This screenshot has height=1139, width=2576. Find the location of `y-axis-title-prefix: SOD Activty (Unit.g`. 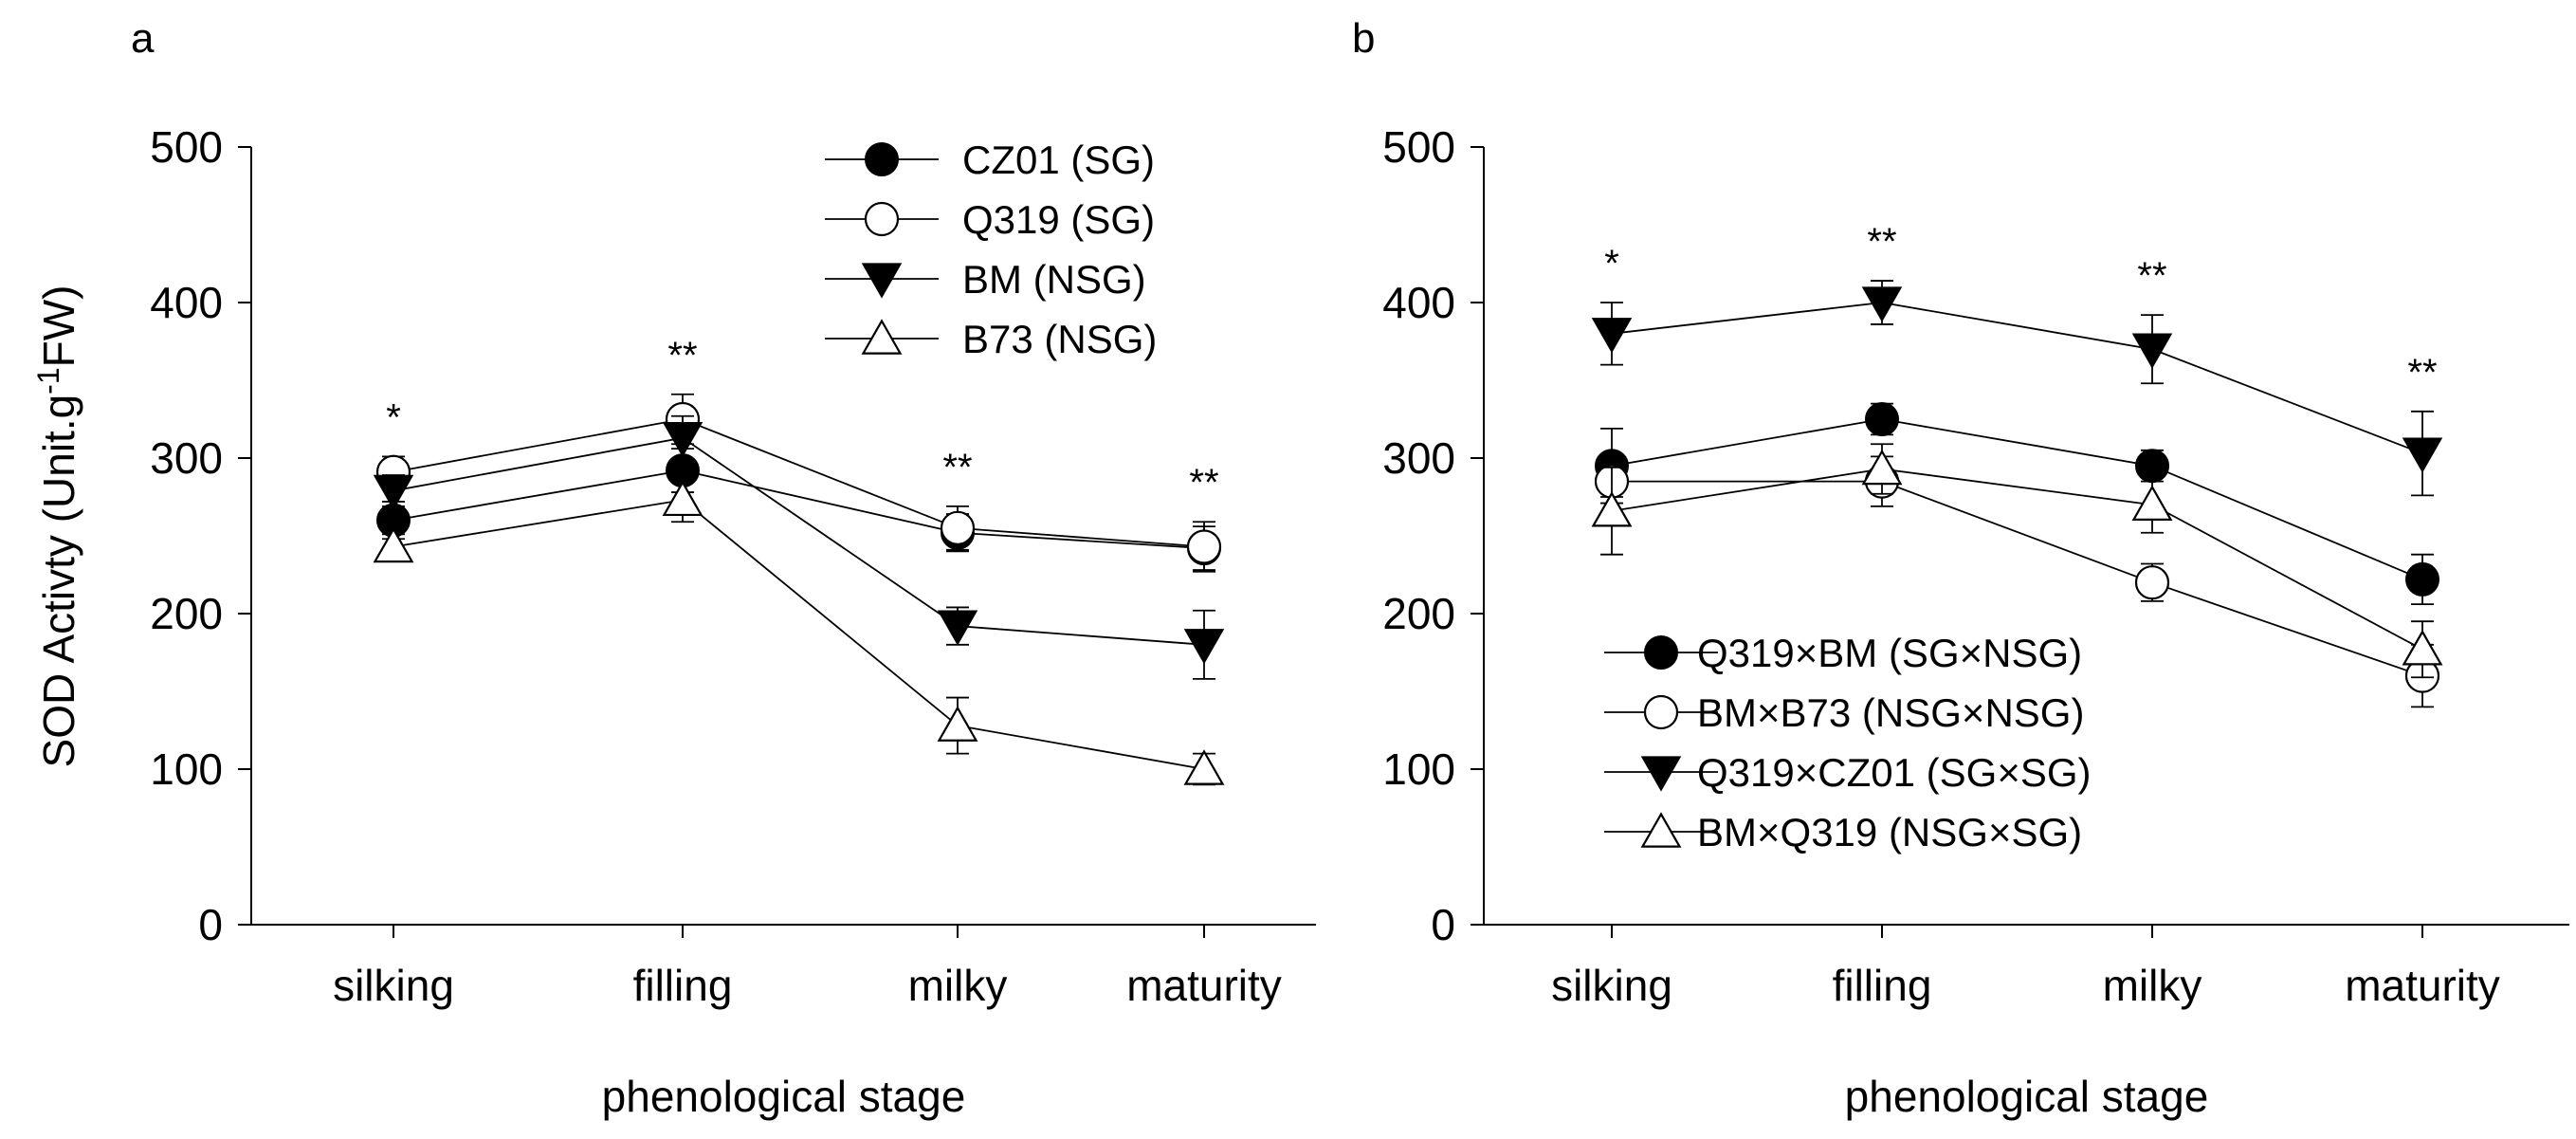

y-axis-title-prefix: SOD Activty (Unit.g is located at coordinates (58, 581).